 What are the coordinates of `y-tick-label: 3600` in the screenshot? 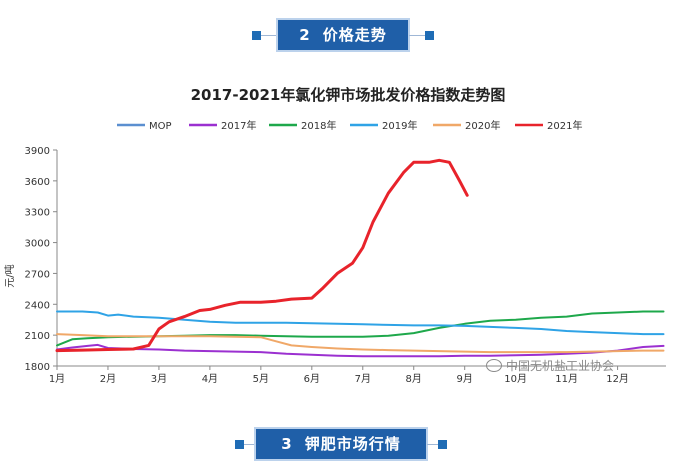 It's located at (37, 182).